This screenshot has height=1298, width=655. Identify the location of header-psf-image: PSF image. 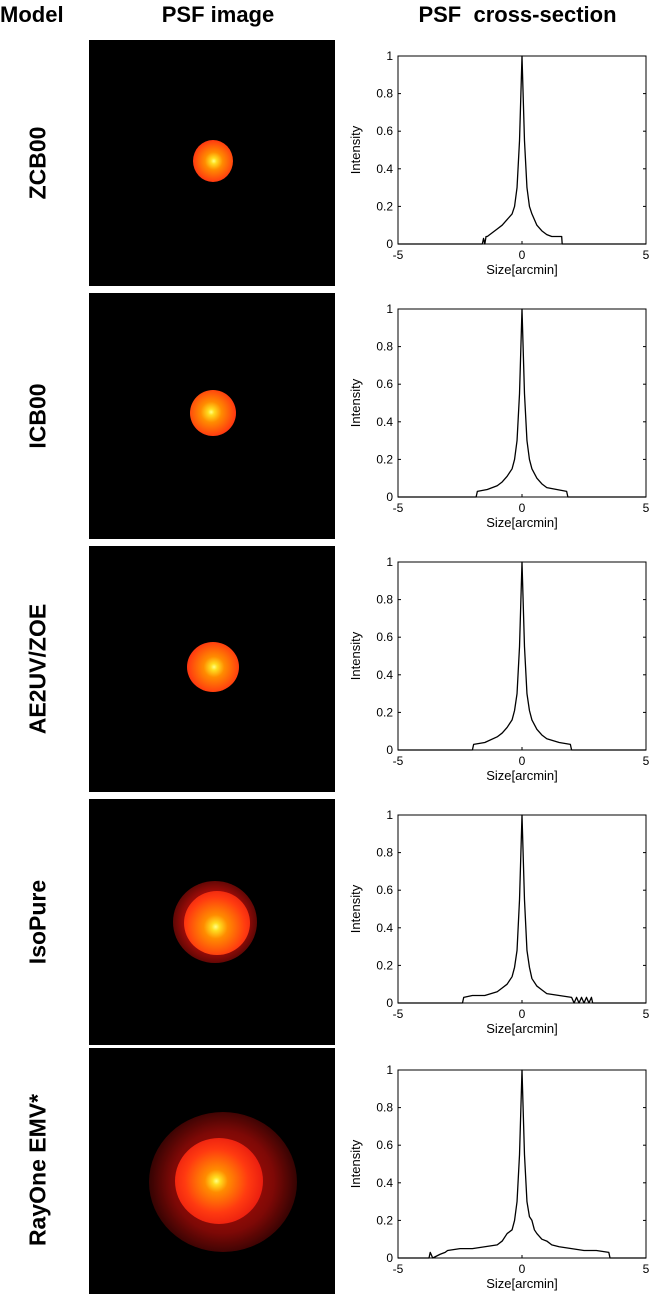
(218, 14).